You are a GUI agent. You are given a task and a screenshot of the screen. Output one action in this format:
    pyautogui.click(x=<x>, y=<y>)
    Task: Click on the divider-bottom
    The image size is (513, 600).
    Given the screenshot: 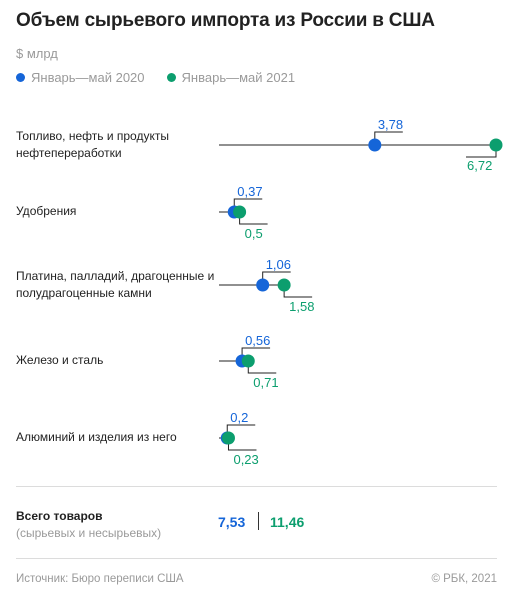 What is the action you would take?
    pyautogui.click(x=256, y=558)
    